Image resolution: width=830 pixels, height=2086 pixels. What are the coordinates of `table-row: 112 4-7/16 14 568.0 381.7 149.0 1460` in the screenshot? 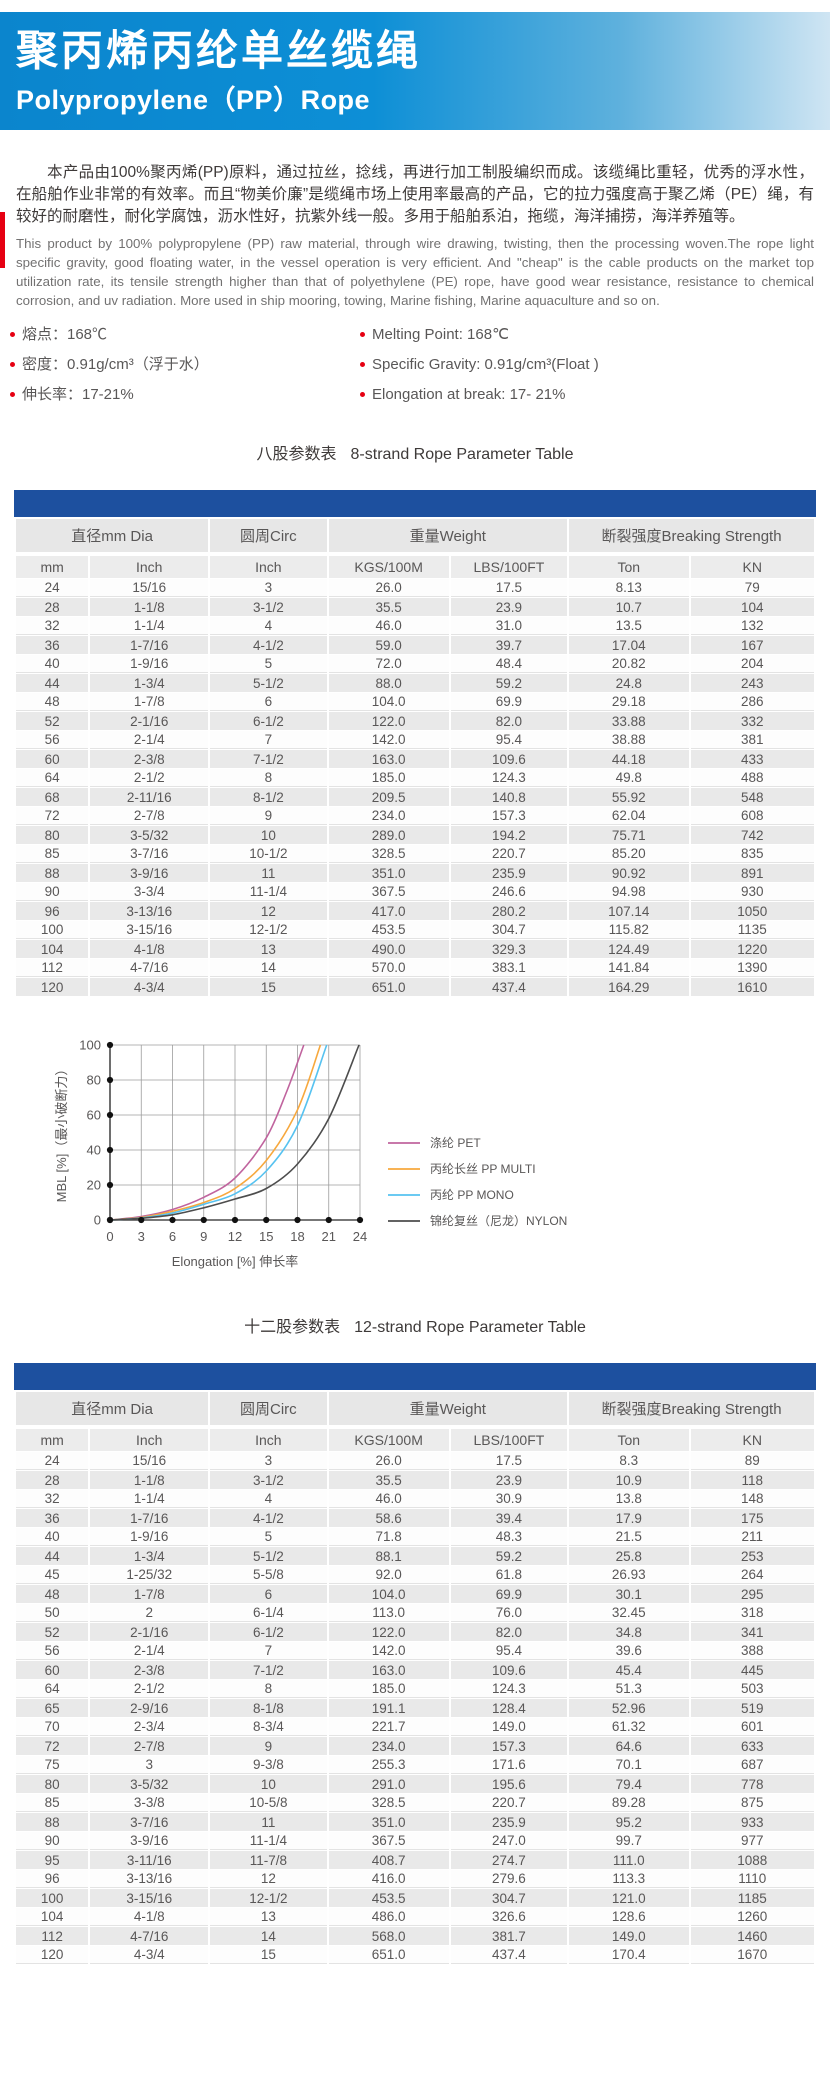 It's located at (415, 1936).